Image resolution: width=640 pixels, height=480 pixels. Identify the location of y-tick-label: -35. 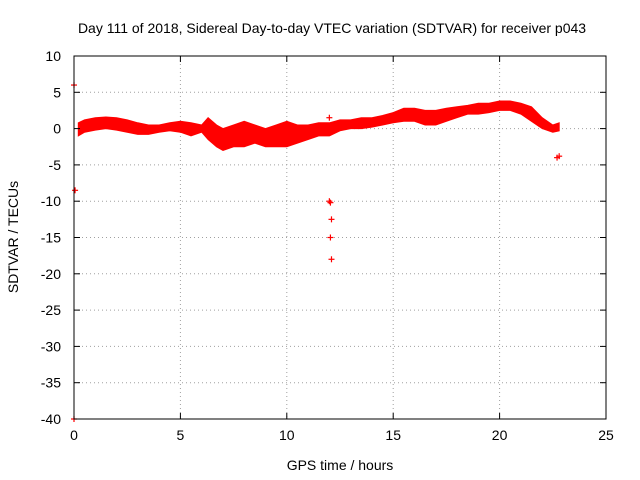
(51, 383).